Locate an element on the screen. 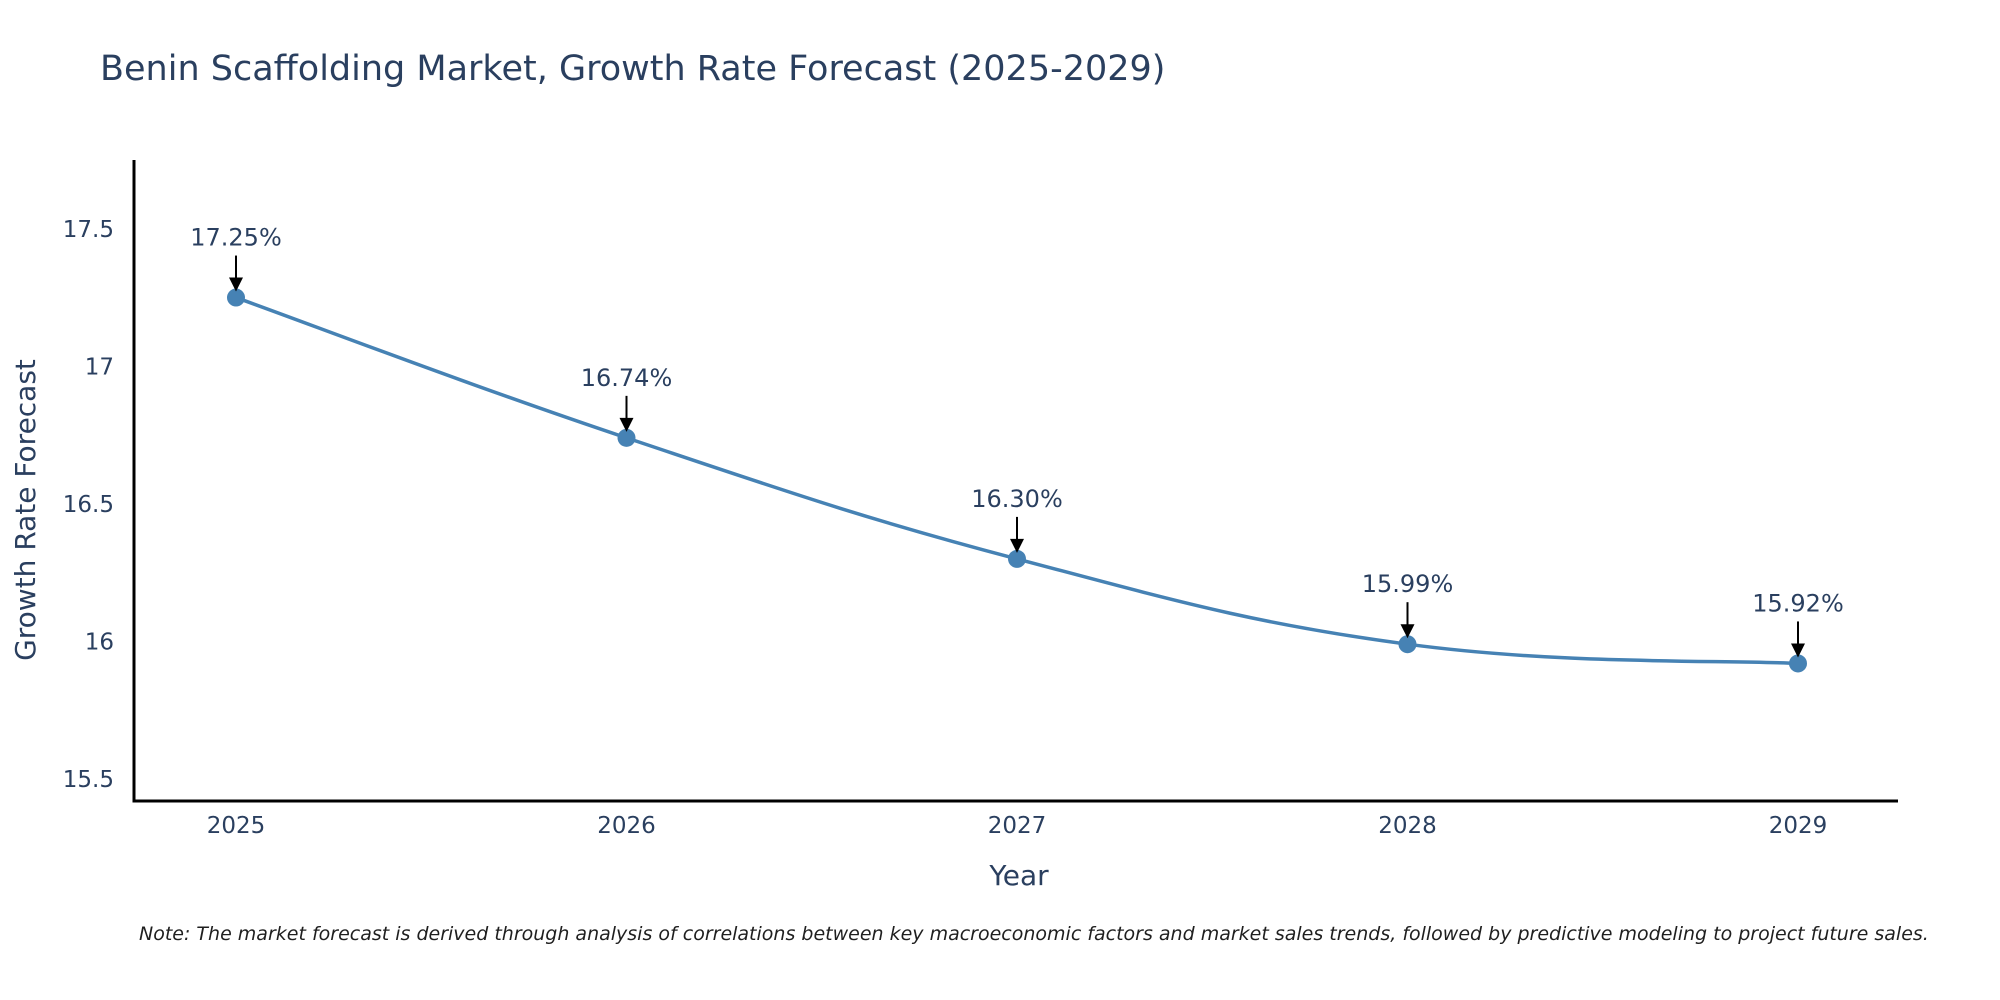 The height and width of the screenshot is (1000, 2000). x-tick-label: 2029 is located at coordinates (1798, 826).